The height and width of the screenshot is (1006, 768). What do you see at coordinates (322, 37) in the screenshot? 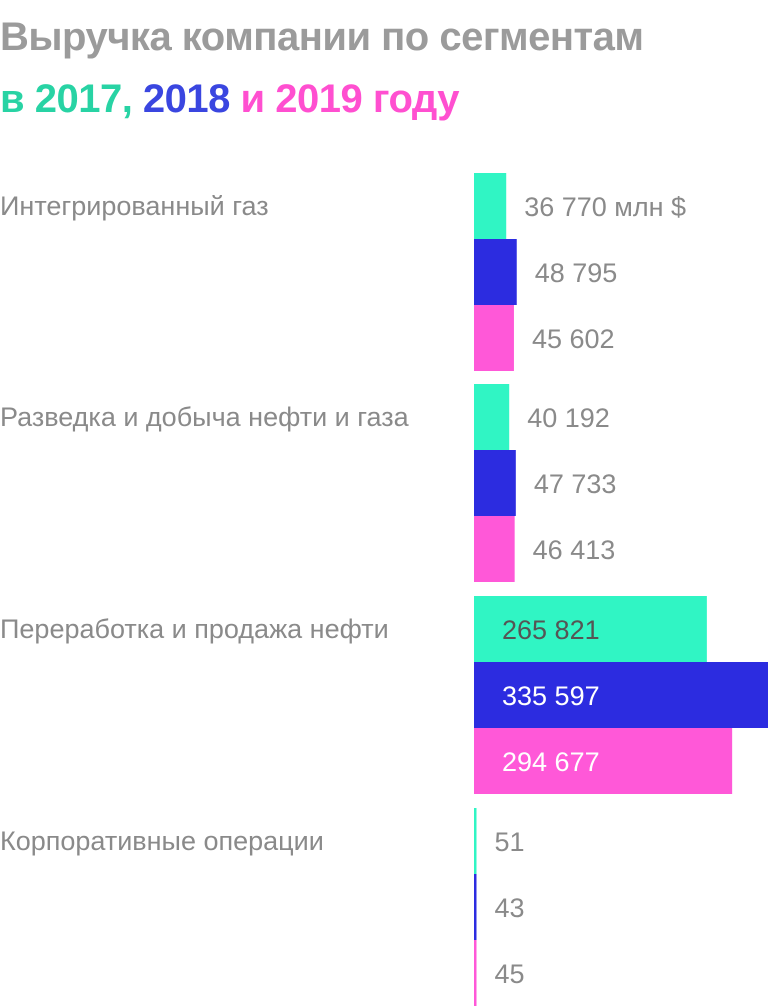
I see `title-line-1: Выручка компании по сегментам` at bounding box center [322, 37].